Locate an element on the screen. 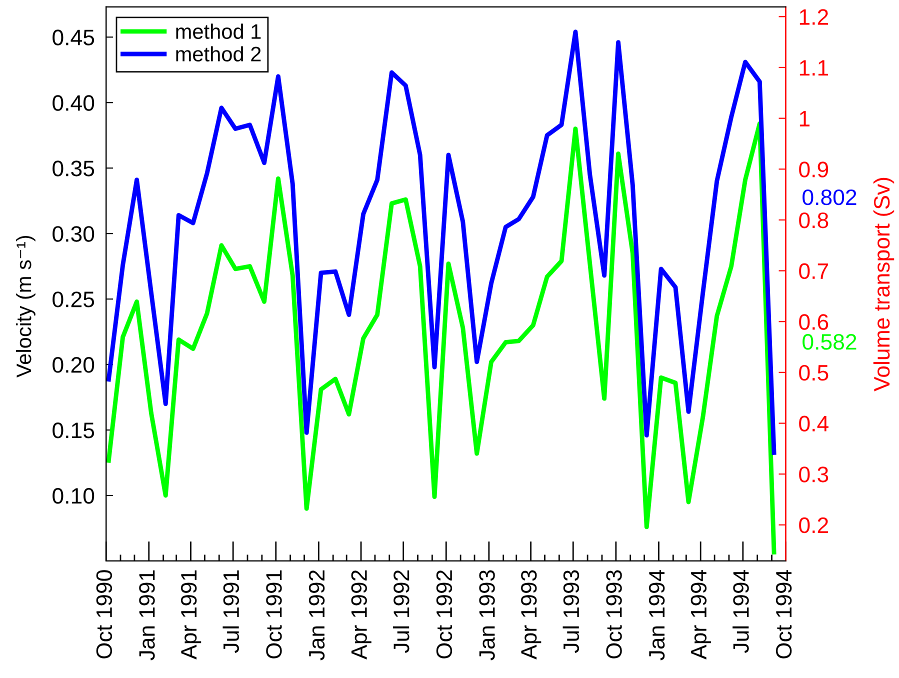 This screenshot has width=899, height=678. x-tick-label: Oct 1993 is located at coordinates (614, 614).